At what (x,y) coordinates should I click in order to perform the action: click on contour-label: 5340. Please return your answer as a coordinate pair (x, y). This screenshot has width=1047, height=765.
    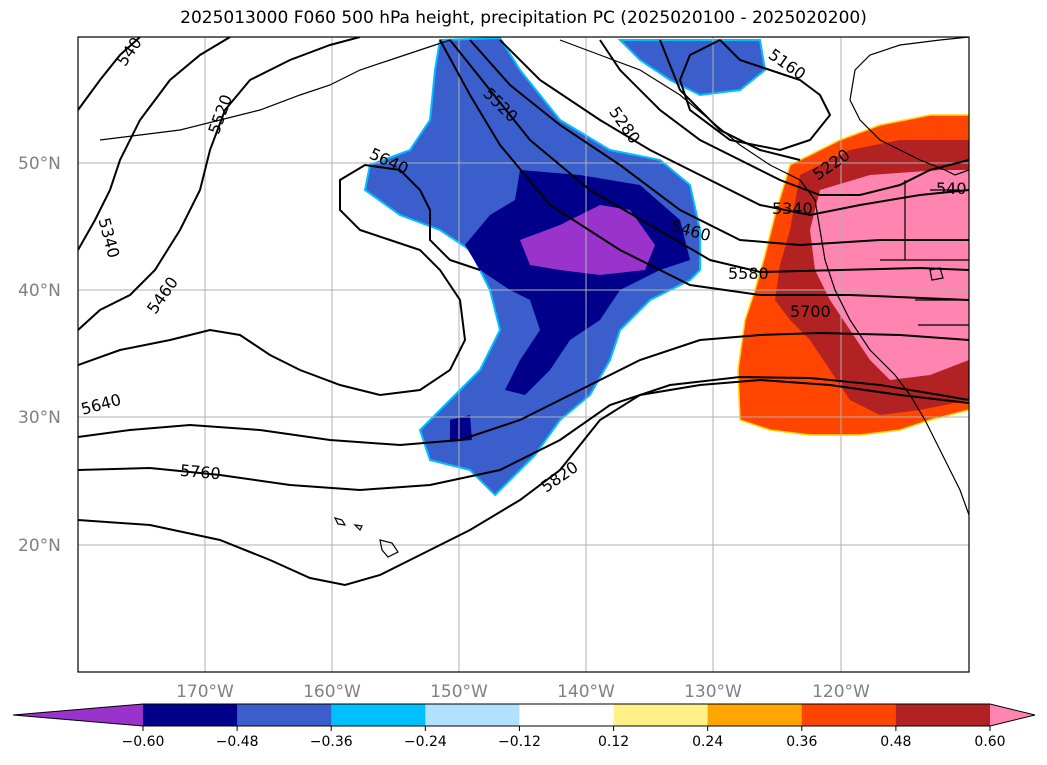
    Looking at the image, I should click on (792, 208).